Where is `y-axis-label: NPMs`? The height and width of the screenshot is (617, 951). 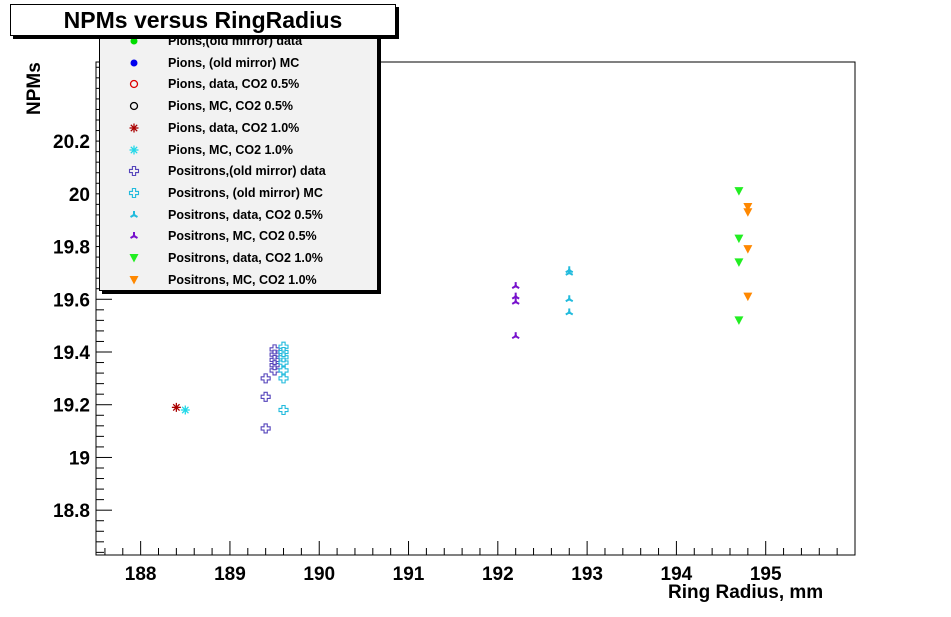
y-axis-label: NPMs is located at coordinates (34, 88).